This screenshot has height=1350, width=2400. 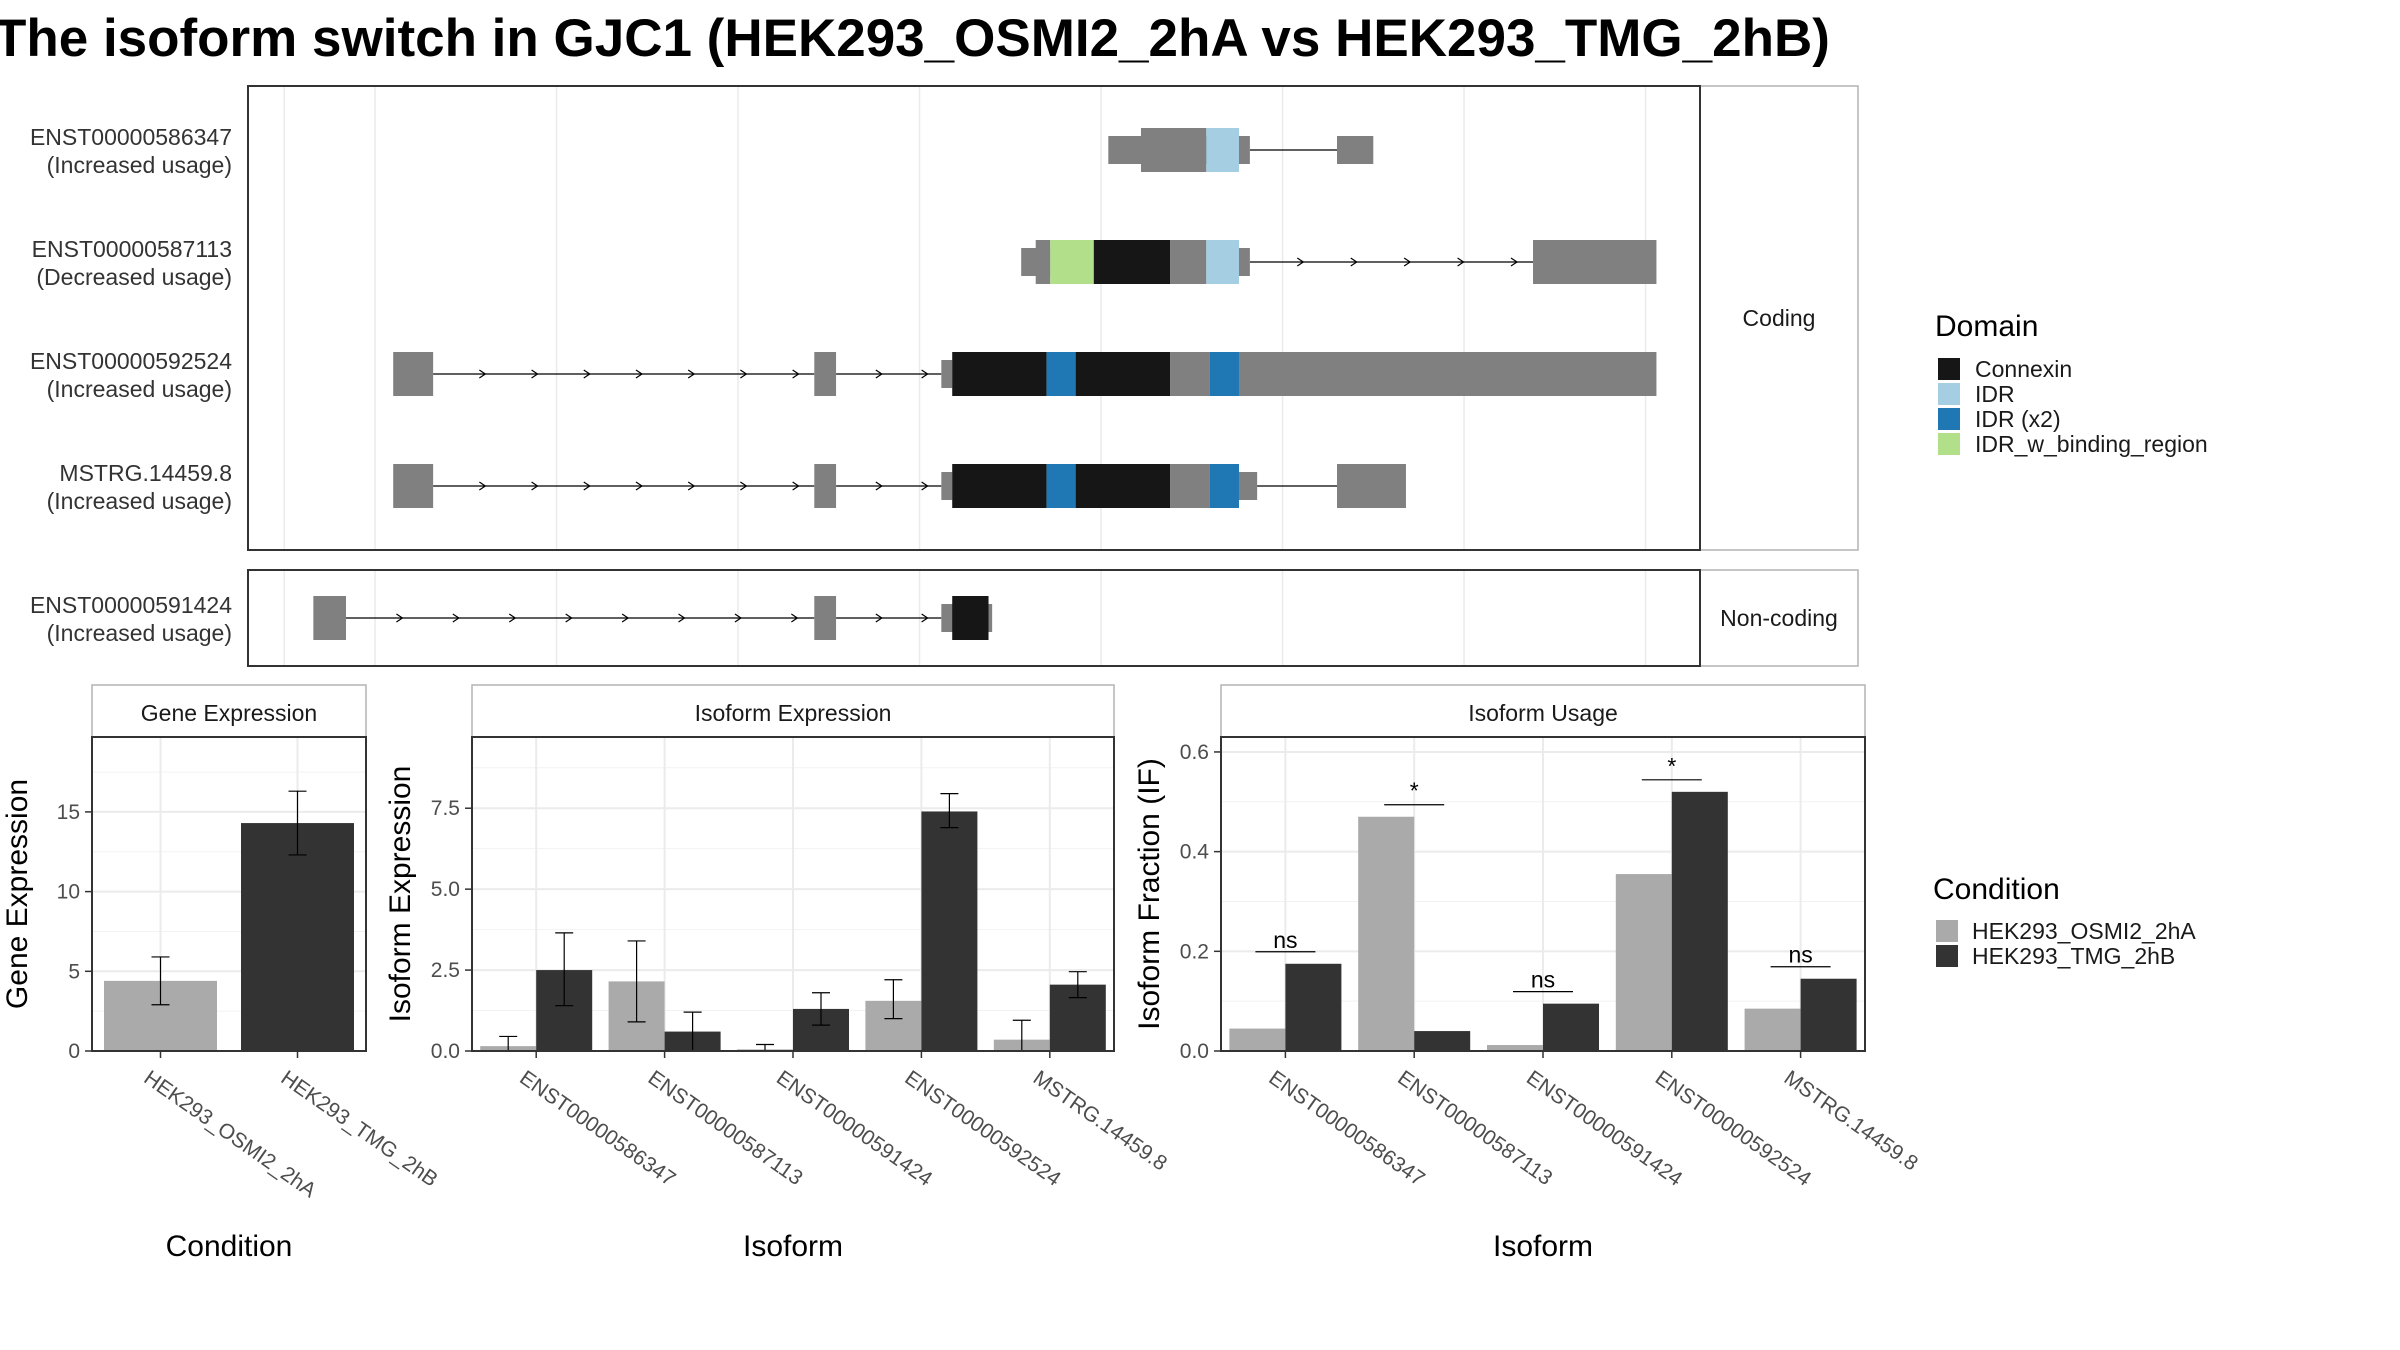 I want to click on y-tick-label: 0.2, so click(x=1194, y=951).